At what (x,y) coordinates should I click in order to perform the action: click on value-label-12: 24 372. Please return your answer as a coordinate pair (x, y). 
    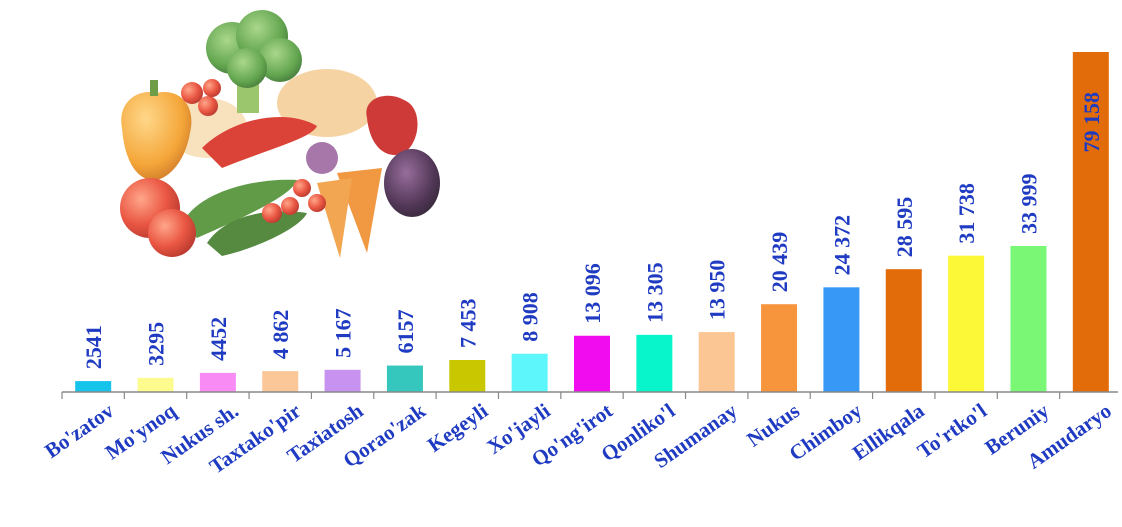
    Looking at the image, I should click on (841, 245).